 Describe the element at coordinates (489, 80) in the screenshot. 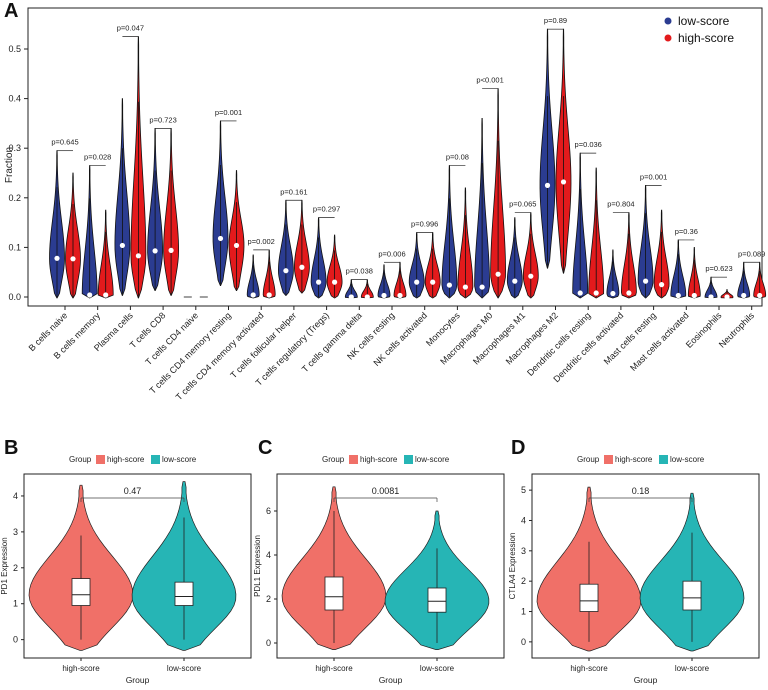

I see `pvalue-label: p<0.001` at that location.